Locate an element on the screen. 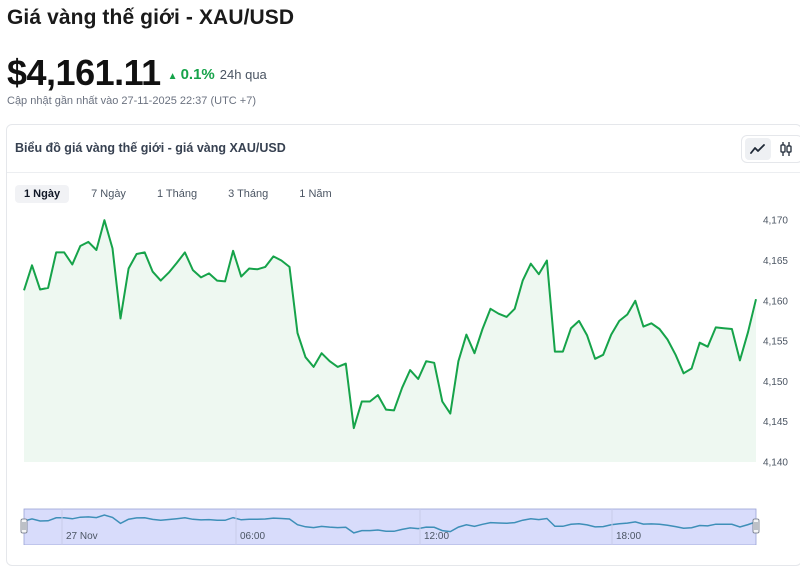 The height and width of the screenshot is (566, 800). navigator-x-label: 06:00 is located at coordinates (252, 536).